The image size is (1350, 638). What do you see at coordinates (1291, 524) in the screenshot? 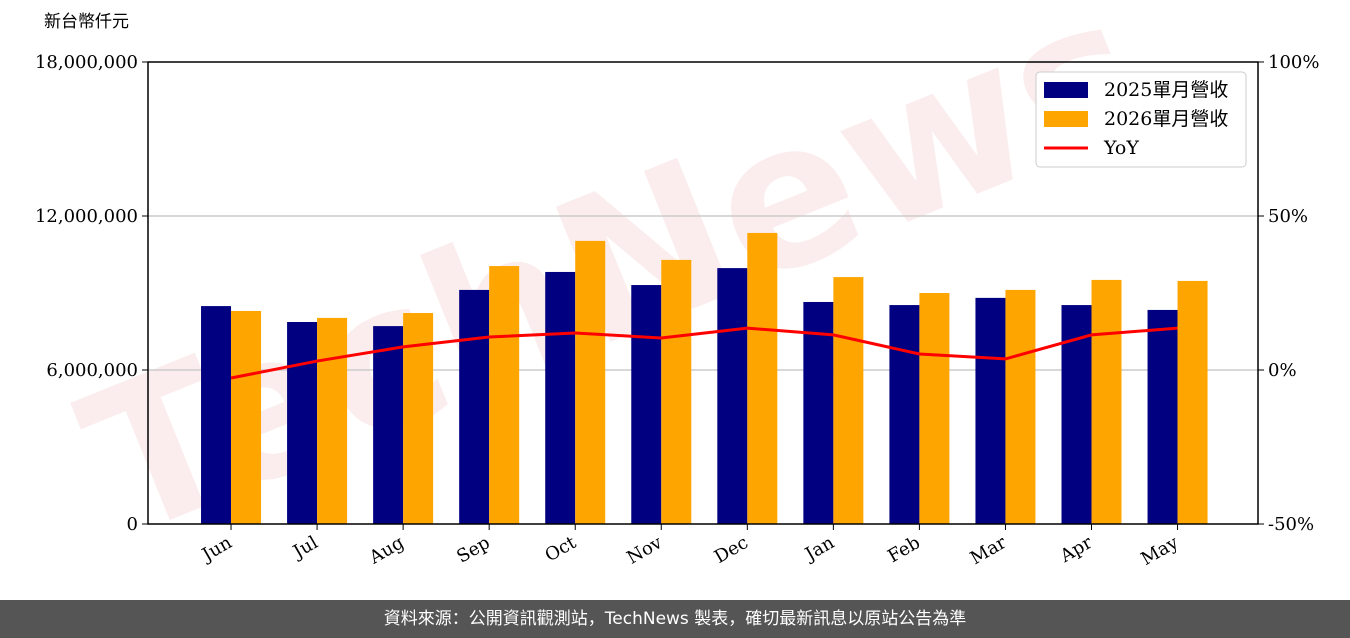
I see `y2-tick-label: -50%` at bounding box center [1291, 524].